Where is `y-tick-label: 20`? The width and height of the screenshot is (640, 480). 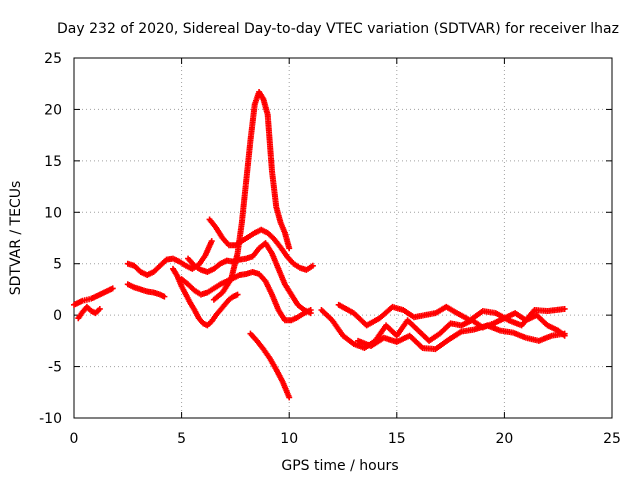
y-tick-label: 20 is located at coordinates (53, 110).